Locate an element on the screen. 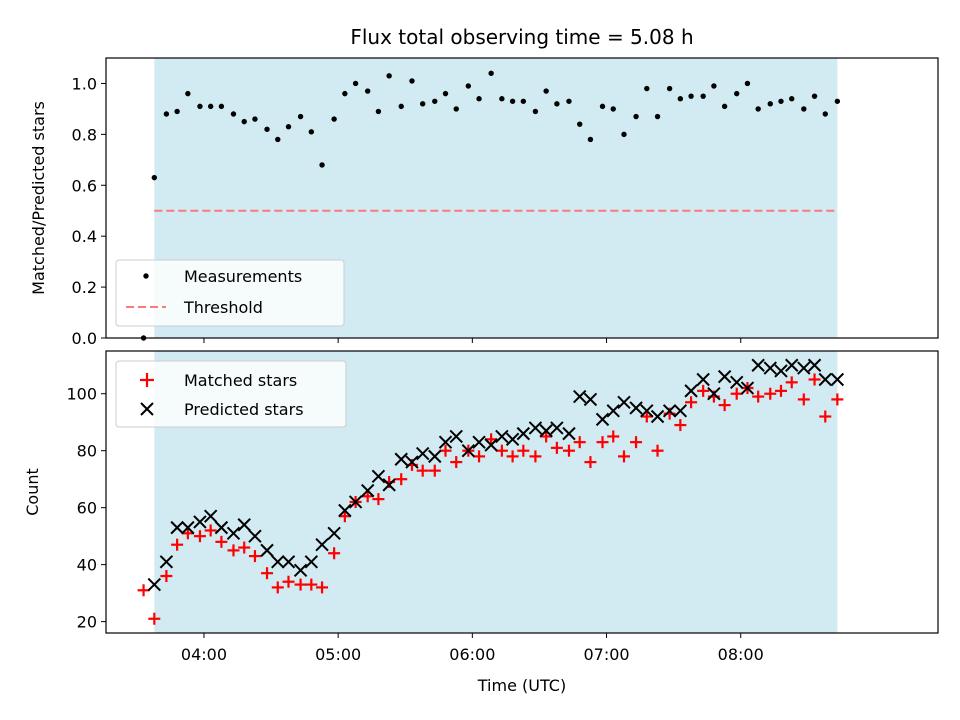 The height and width of the screenshot is (720, 960). ratio-x-axis-ticks is located at coordinates (472, 340).